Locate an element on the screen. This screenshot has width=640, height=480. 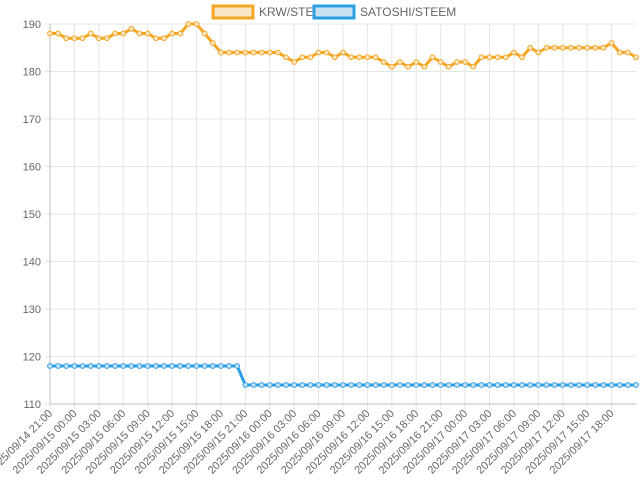
legend: KRW/STEEM SATOSHI/STEEM is located at coordinates (333, 12).